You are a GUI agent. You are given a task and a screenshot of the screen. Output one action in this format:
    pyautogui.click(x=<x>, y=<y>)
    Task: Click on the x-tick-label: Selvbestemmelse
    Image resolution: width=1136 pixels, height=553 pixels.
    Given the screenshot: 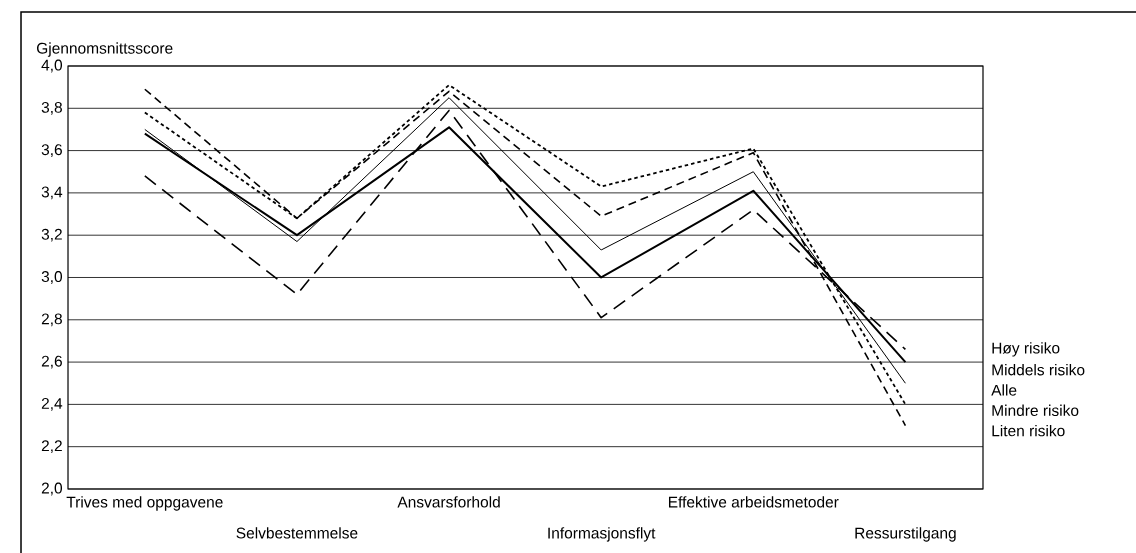 What is the action you would take?
    pyautogui.click(x=297, y=533)
    